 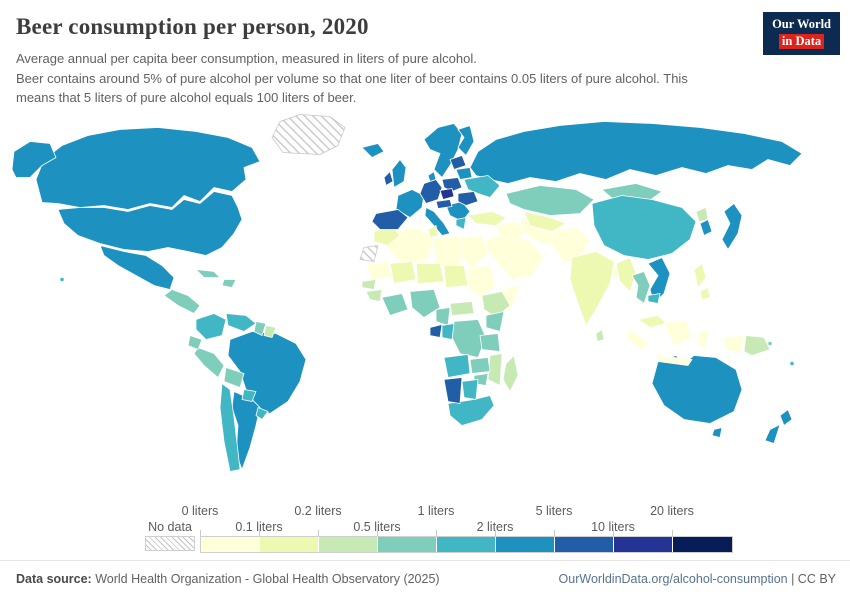 What do you see at coordinates (395, 304) in the screenshot?
I see `country-west-africa-coastal` at bounding box center [395, 304].